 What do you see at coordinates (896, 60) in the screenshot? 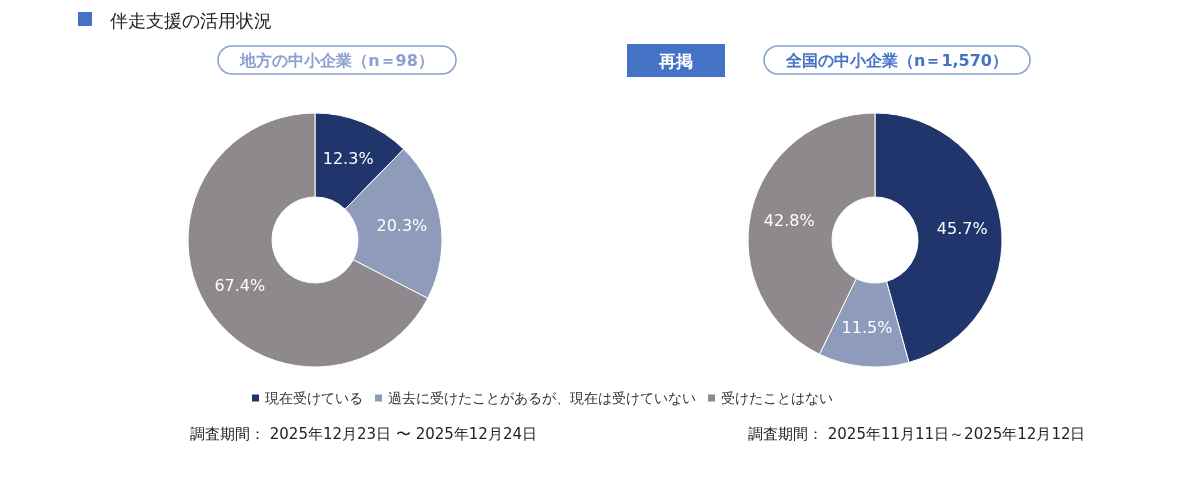
I see `chart-subtitle: 全国の中小企業（n＝1,570）` at bounding box center [896, 60].